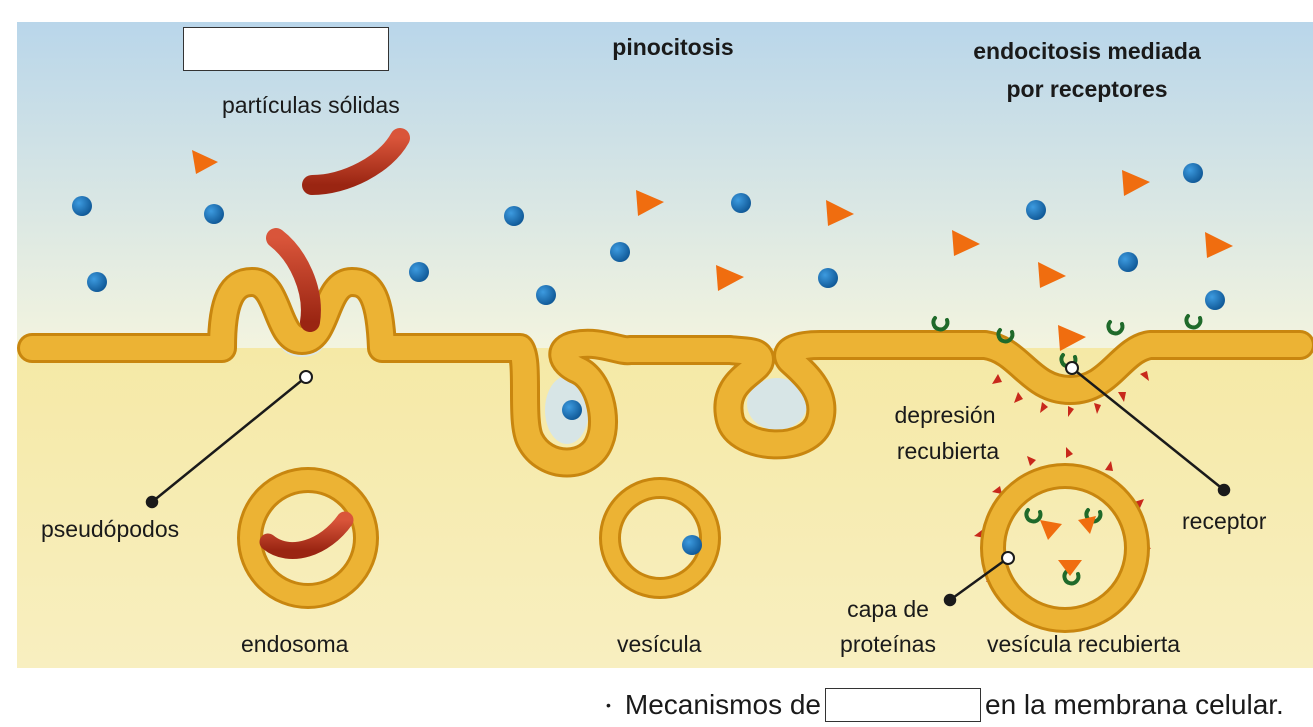  Describe the element at coordinates (673, 47) in the screenshot. I see `label-pinocitosis: pinocitosis` at that location.